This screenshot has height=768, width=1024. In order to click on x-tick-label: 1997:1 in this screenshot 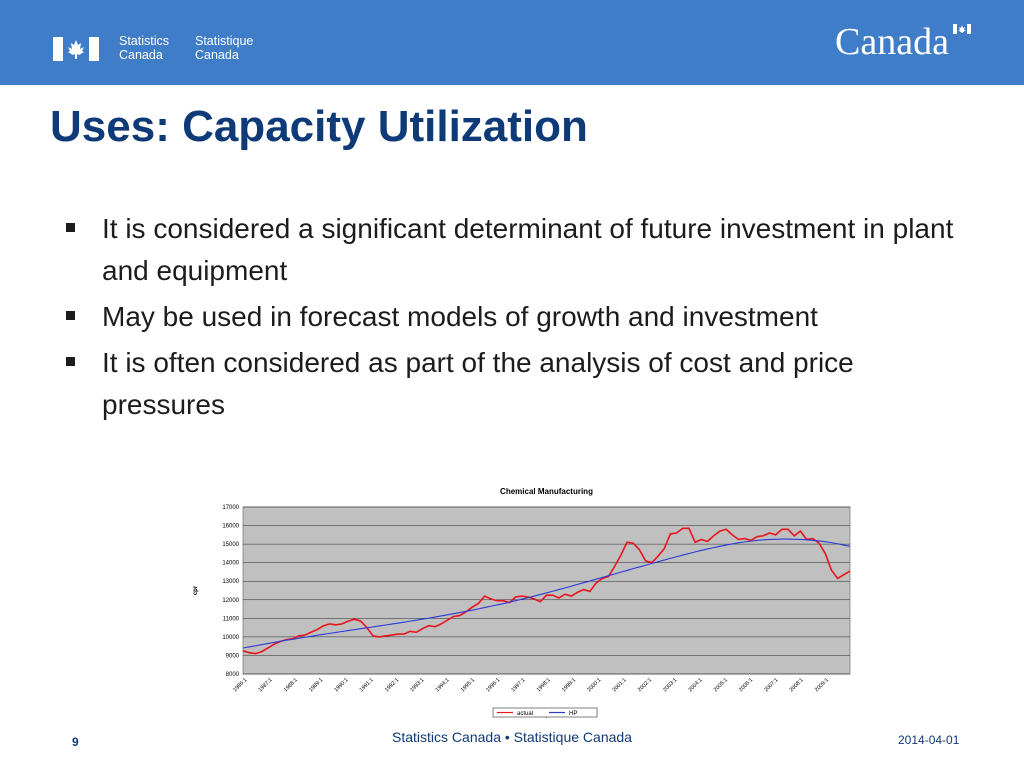, I will do `click(518, 685)`.